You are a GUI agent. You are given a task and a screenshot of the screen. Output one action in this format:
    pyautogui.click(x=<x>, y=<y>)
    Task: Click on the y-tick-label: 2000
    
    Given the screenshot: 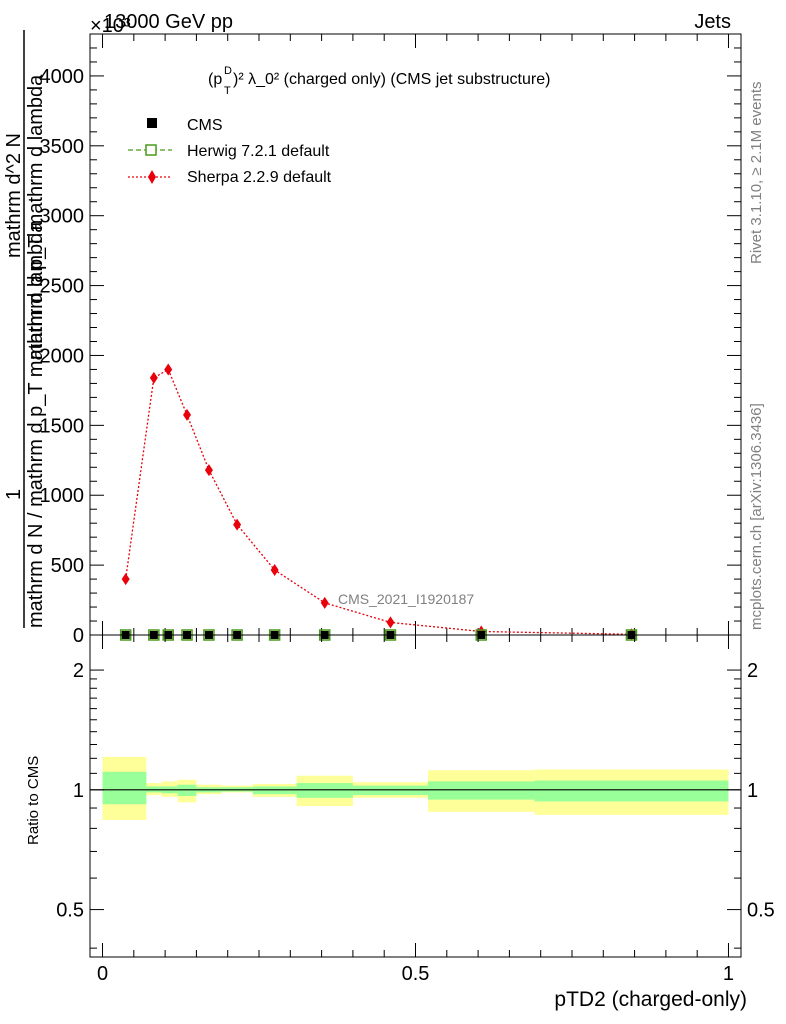 What is the action you would take?
    pyautogui.click(x=62, y=356)
    